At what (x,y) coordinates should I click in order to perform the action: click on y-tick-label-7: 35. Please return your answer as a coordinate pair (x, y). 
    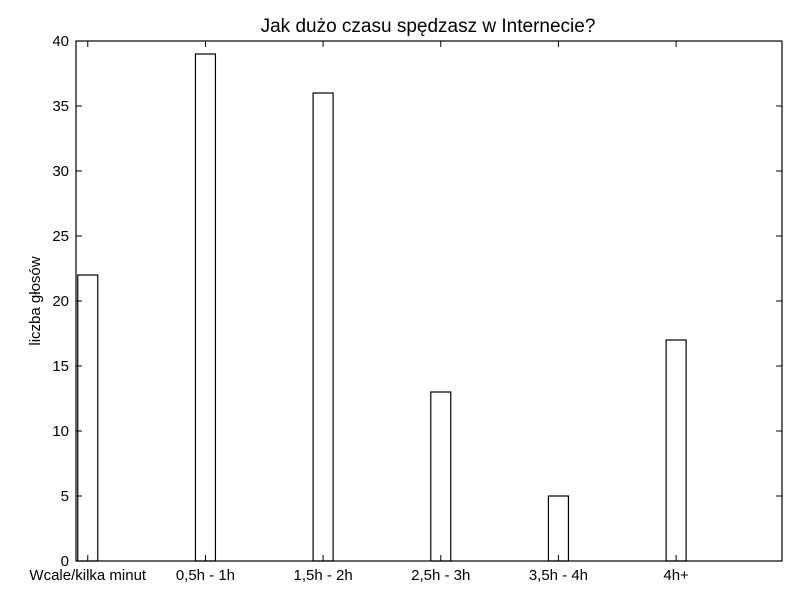
    Looking at the image, I should click on (60, 106).